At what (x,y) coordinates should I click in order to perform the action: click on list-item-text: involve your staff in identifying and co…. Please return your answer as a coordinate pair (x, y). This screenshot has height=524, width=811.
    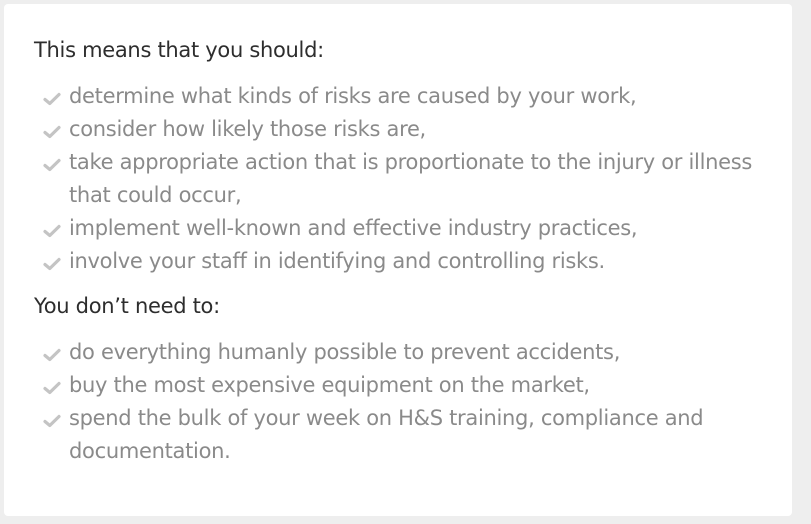
    Looking at the image, I should click on (337, 261).